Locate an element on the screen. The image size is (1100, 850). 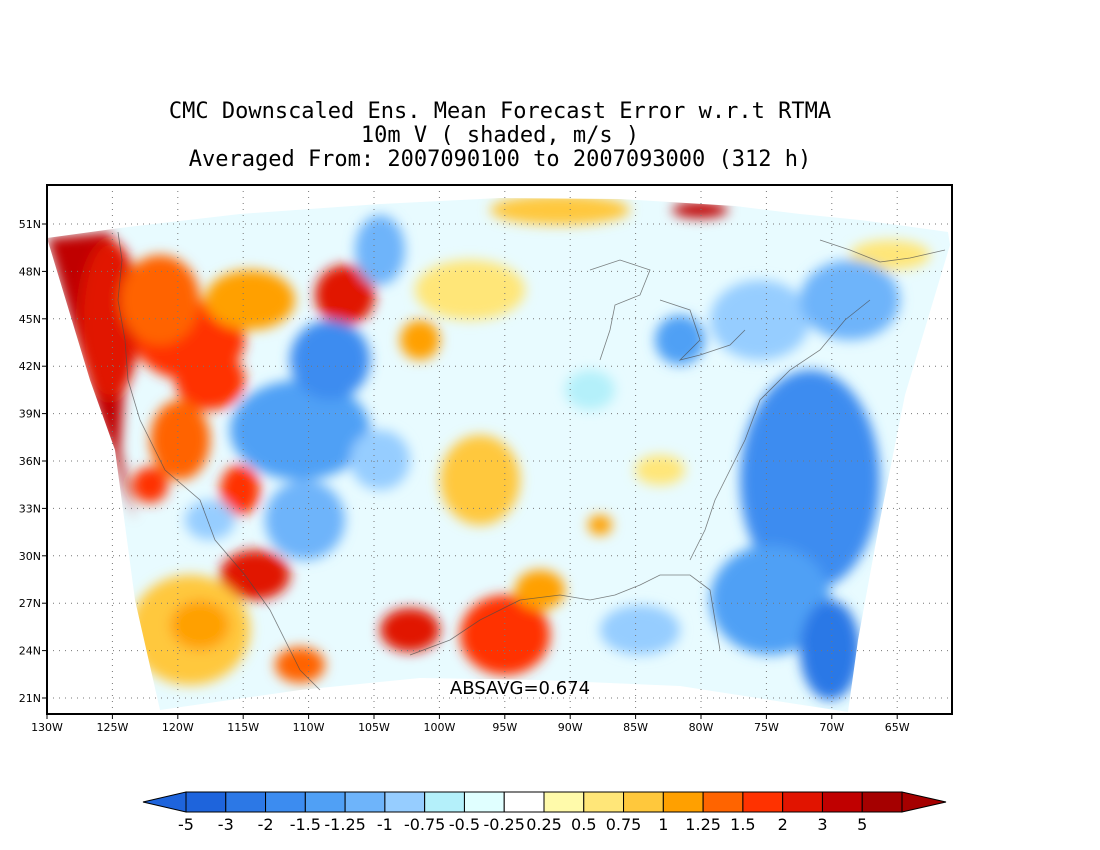
colorbar-boxes is located at coordinates (544, 802).